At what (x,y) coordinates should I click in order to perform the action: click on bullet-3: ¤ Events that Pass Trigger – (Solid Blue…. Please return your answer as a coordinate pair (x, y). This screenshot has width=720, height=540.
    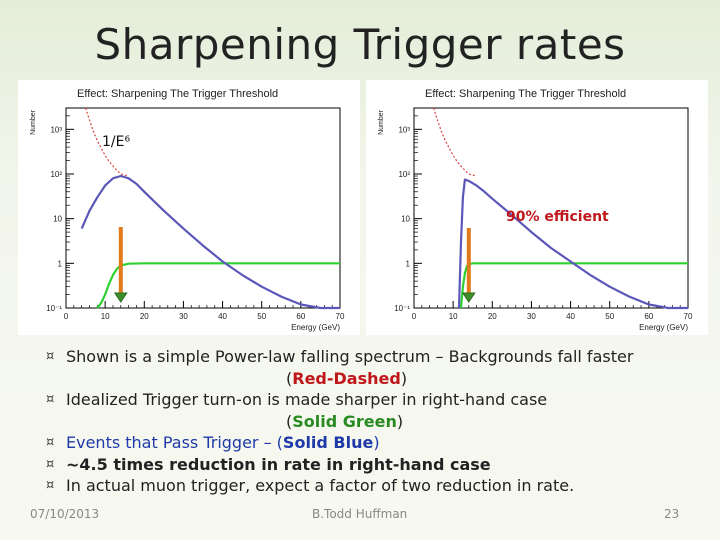
    Looking at the image, I should click on (371, 443).